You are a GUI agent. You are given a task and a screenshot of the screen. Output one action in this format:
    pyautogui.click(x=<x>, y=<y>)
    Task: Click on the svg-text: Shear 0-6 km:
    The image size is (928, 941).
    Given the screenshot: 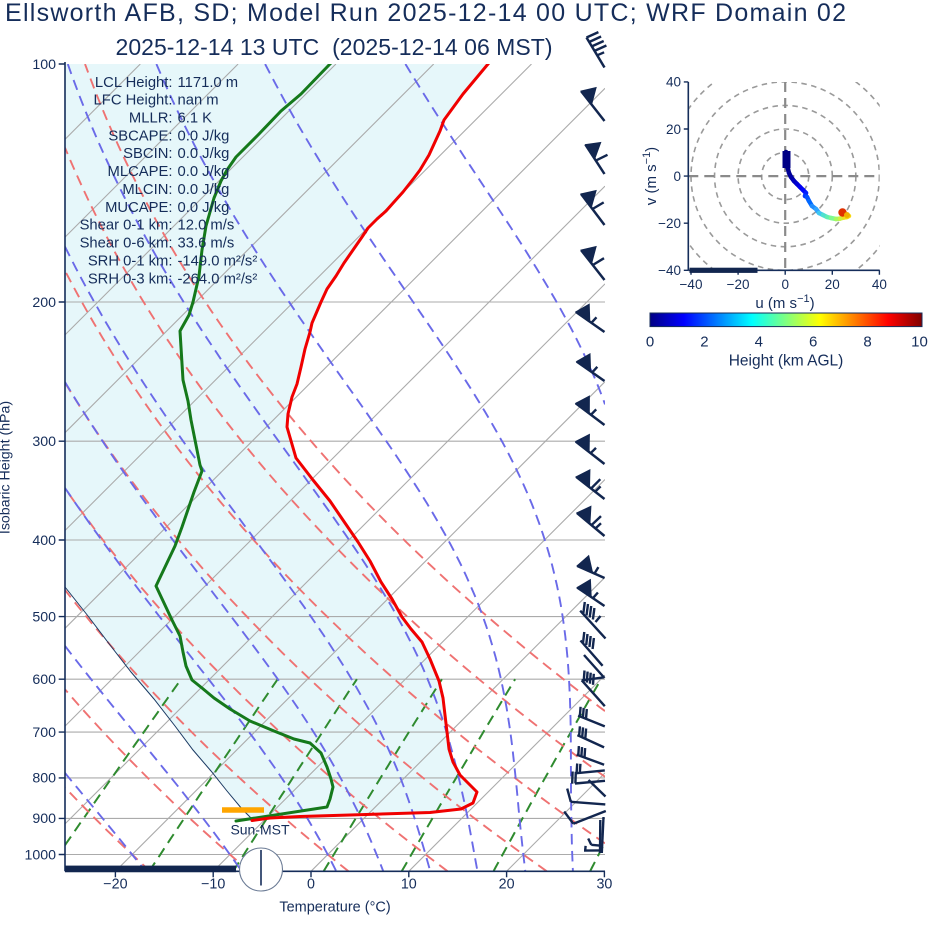 What is the action you would take?
    pyautogui.click(x=126, y=244)
    